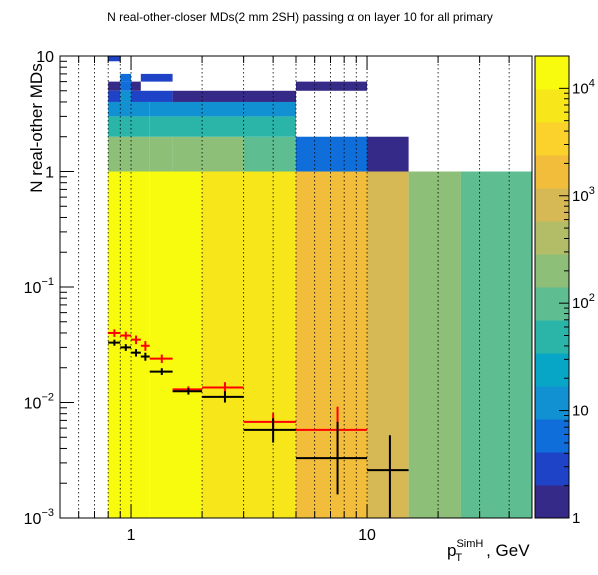 Image resolution: width=598 pixels, height=575 pixels. I want to click on color-scale: 1 10 10² 10³ 10⁴, so click(564, 291).